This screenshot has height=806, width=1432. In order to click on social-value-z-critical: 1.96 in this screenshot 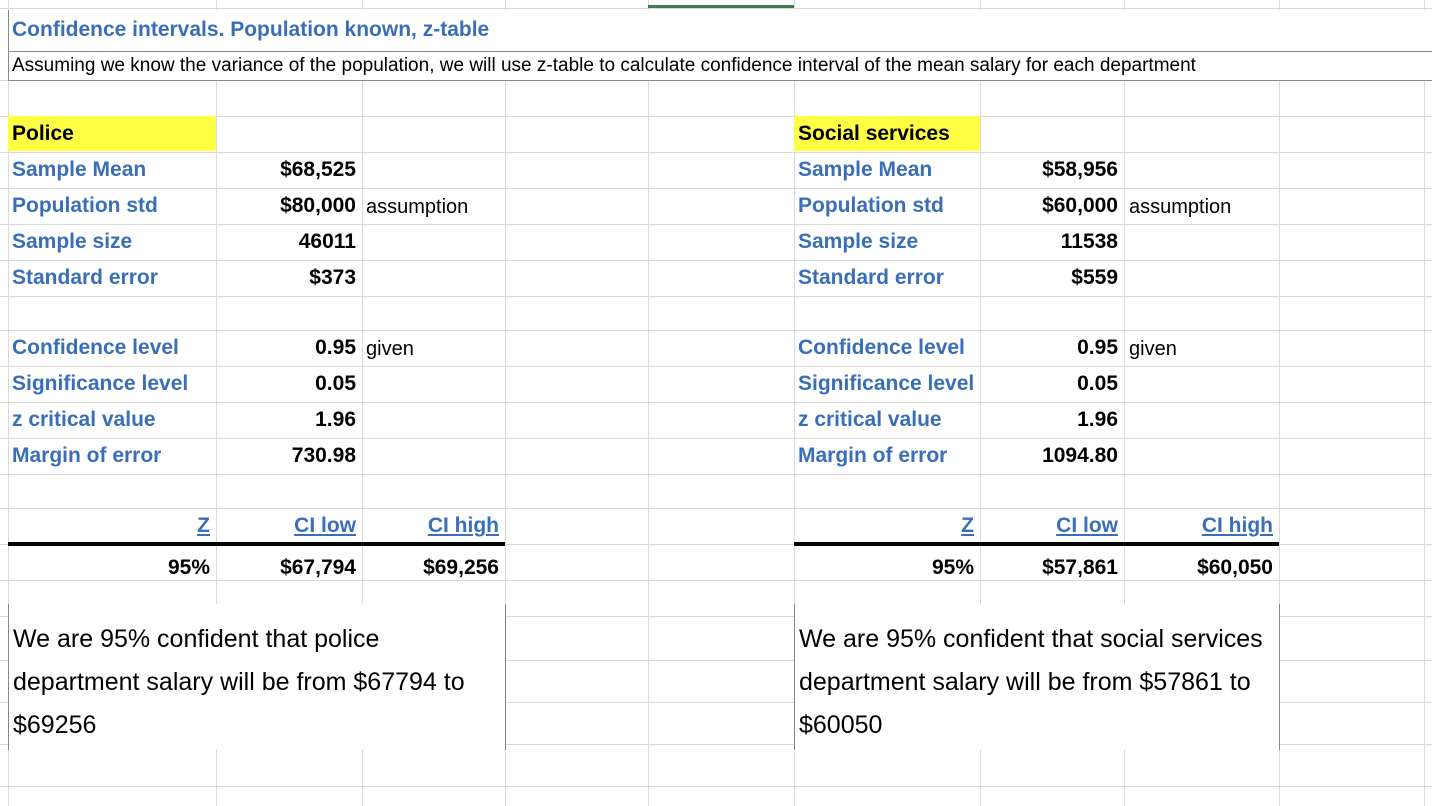, I will do `click(1097, 419)`.